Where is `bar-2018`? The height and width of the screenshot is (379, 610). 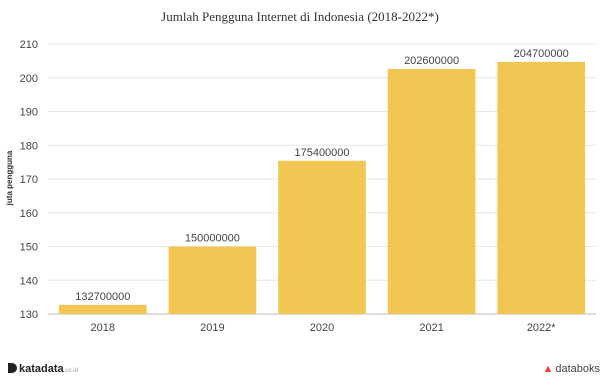
bar-2018 is located at coordinates (102, 309).